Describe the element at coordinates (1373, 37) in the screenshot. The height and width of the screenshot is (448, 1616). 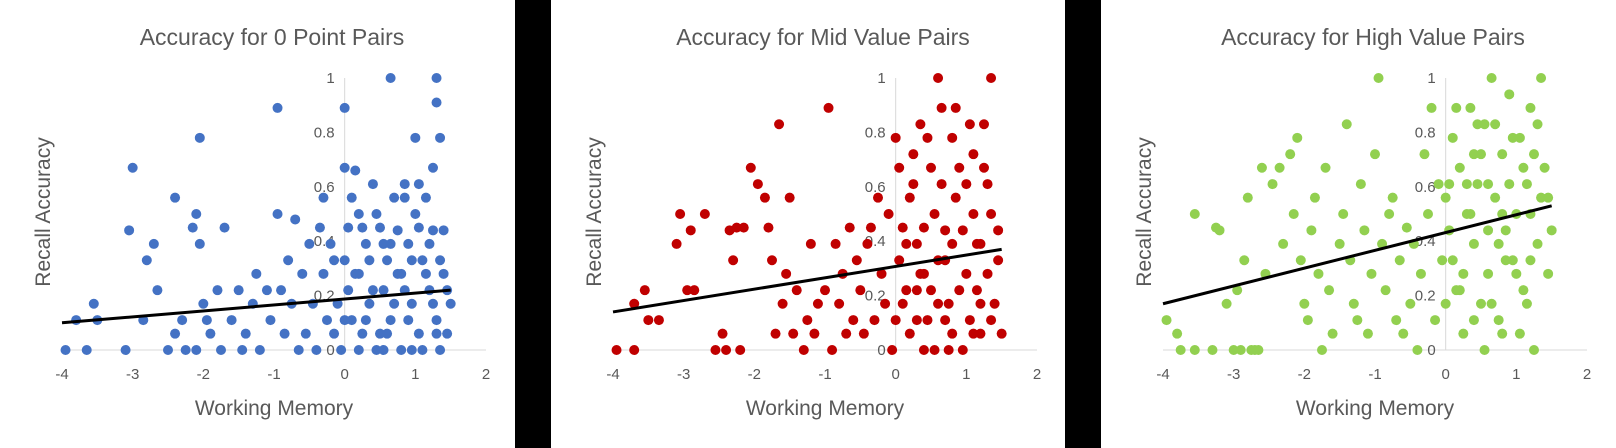
I see `chart-title: Accuracy for High Value Pairs` at that location.